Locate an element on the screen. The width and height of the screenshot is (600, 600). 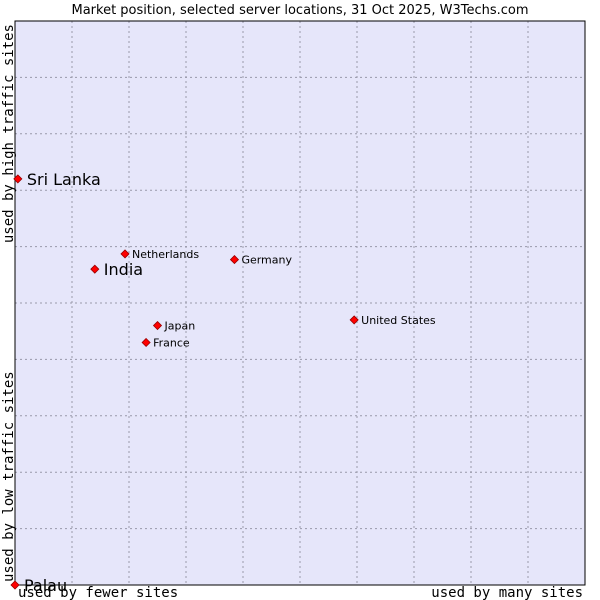
point-label-france: France is located at coordinates (171, 342).